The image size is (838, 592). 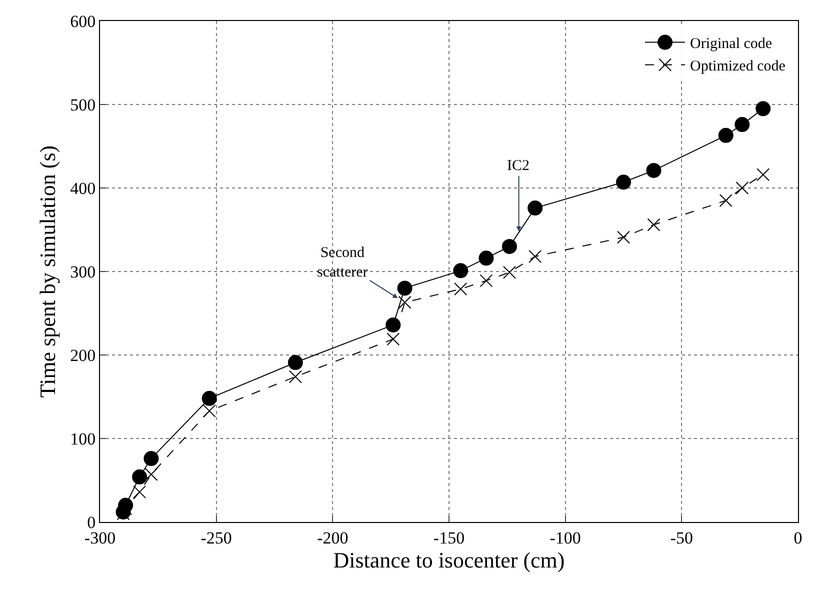 What do you see at coordinates (798, 538) in the screenshot?
I see `x-tick-label: 0` at bounding box center [798, 538].